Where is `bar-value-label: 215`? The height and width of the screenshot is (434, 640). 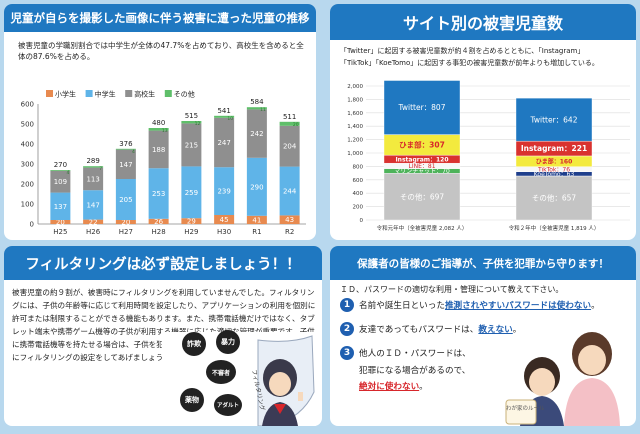 bar-value-label: 215 is located at coordinates (191, 145).